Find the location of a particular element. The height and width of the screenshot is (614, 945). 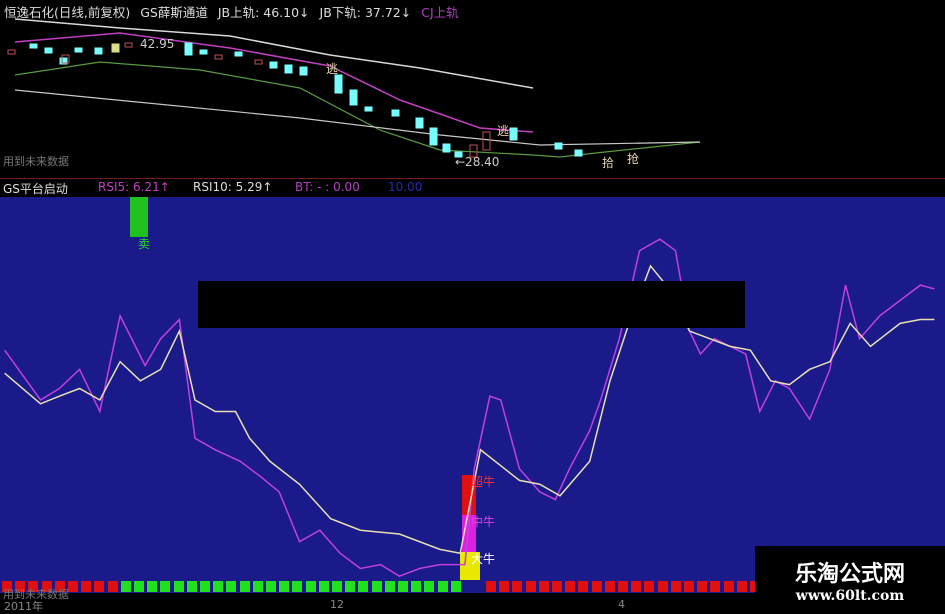

green-line is located at coordinates (357, 109).